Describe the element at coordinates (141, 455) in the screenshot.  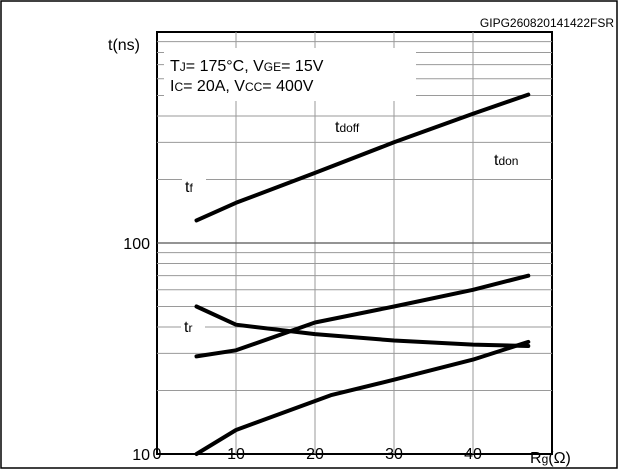
I see `y-tick-label: 10` at that location.